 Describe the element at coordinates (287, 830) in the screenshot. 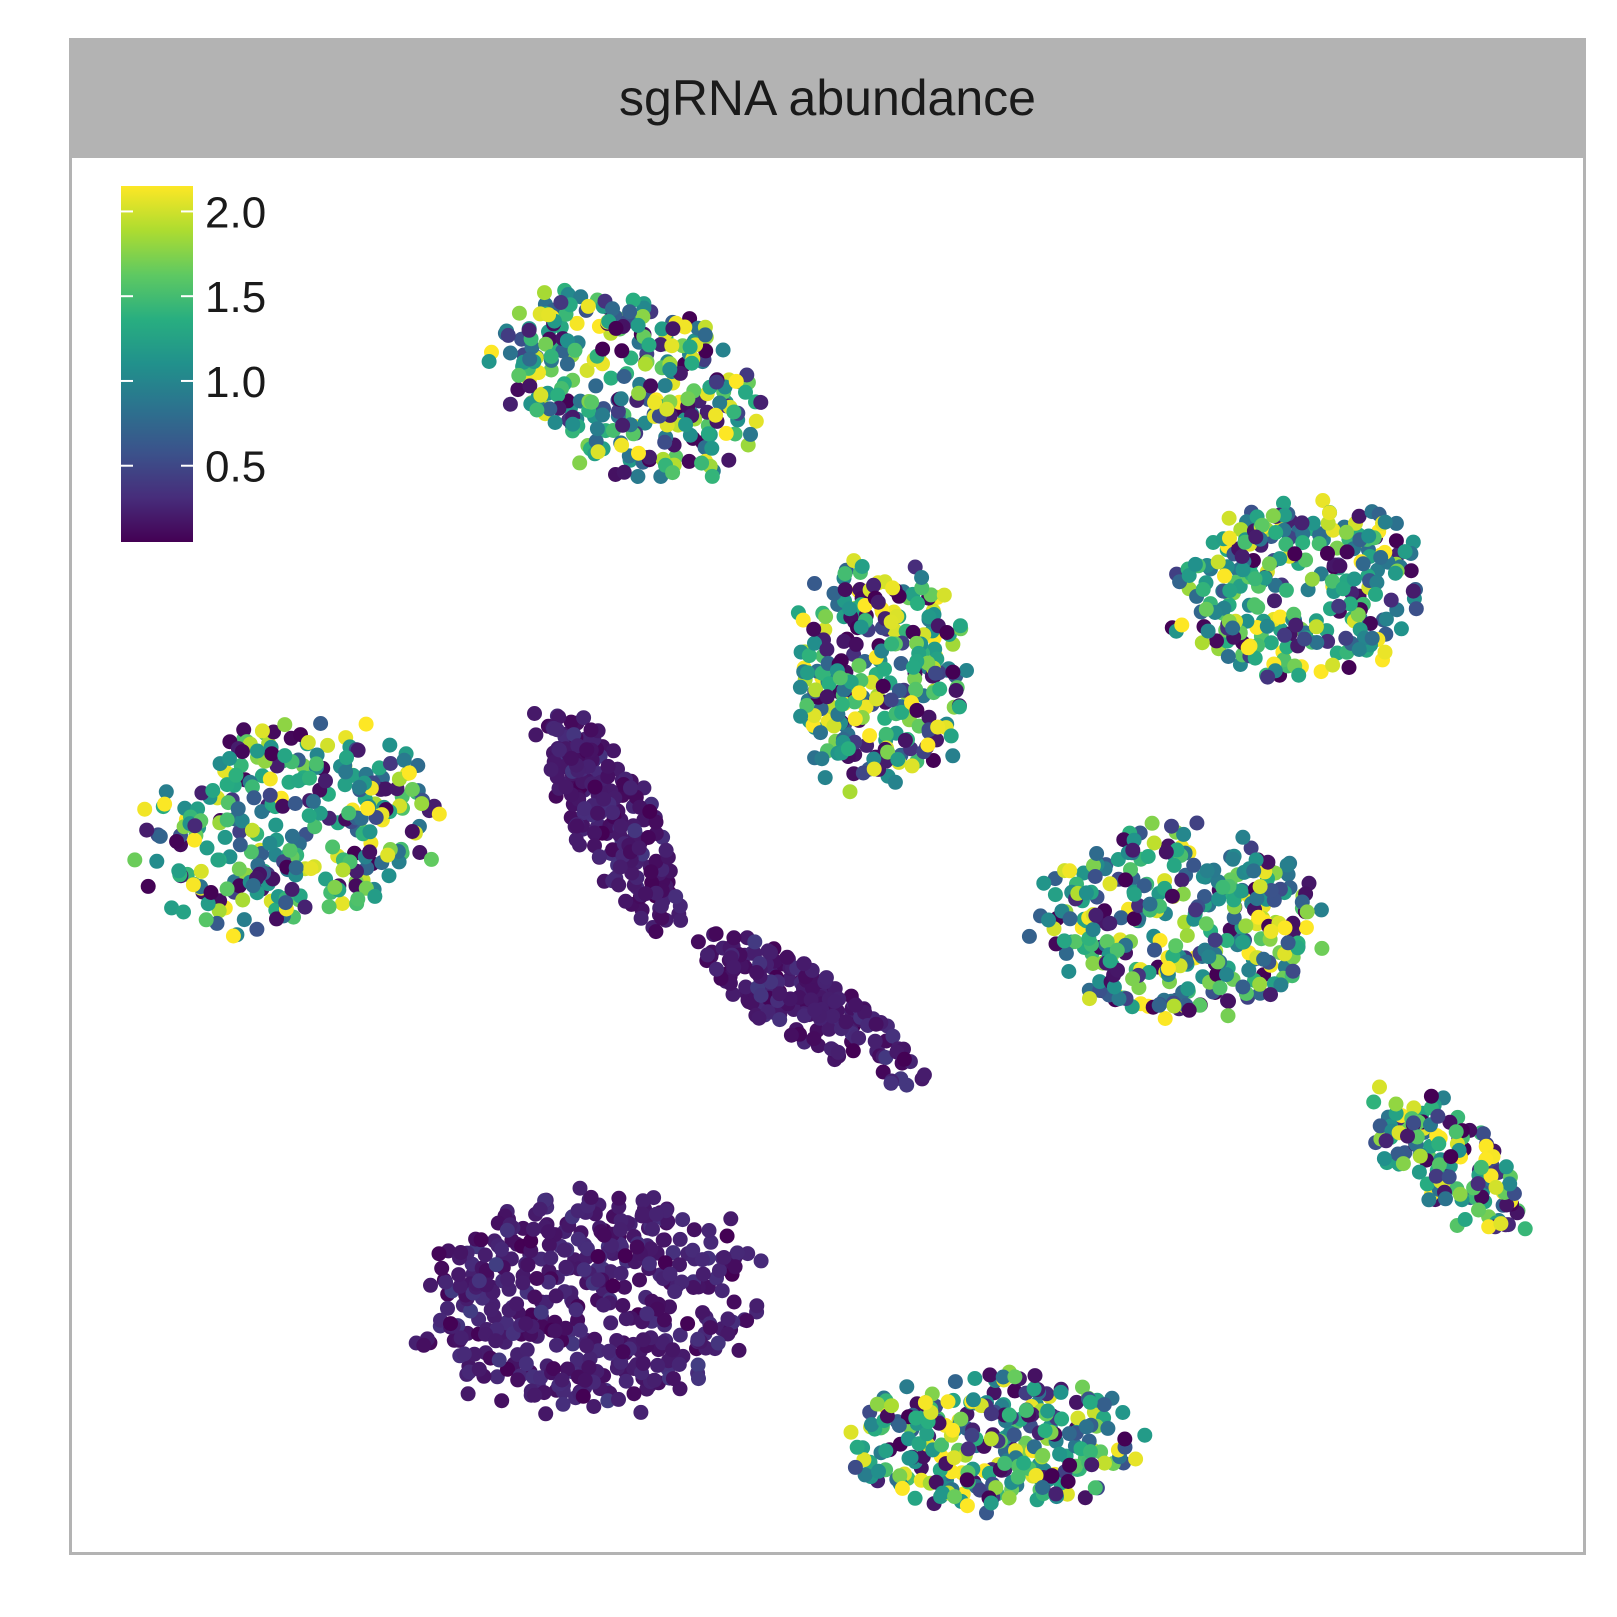

I see `cluster-left` at that location.